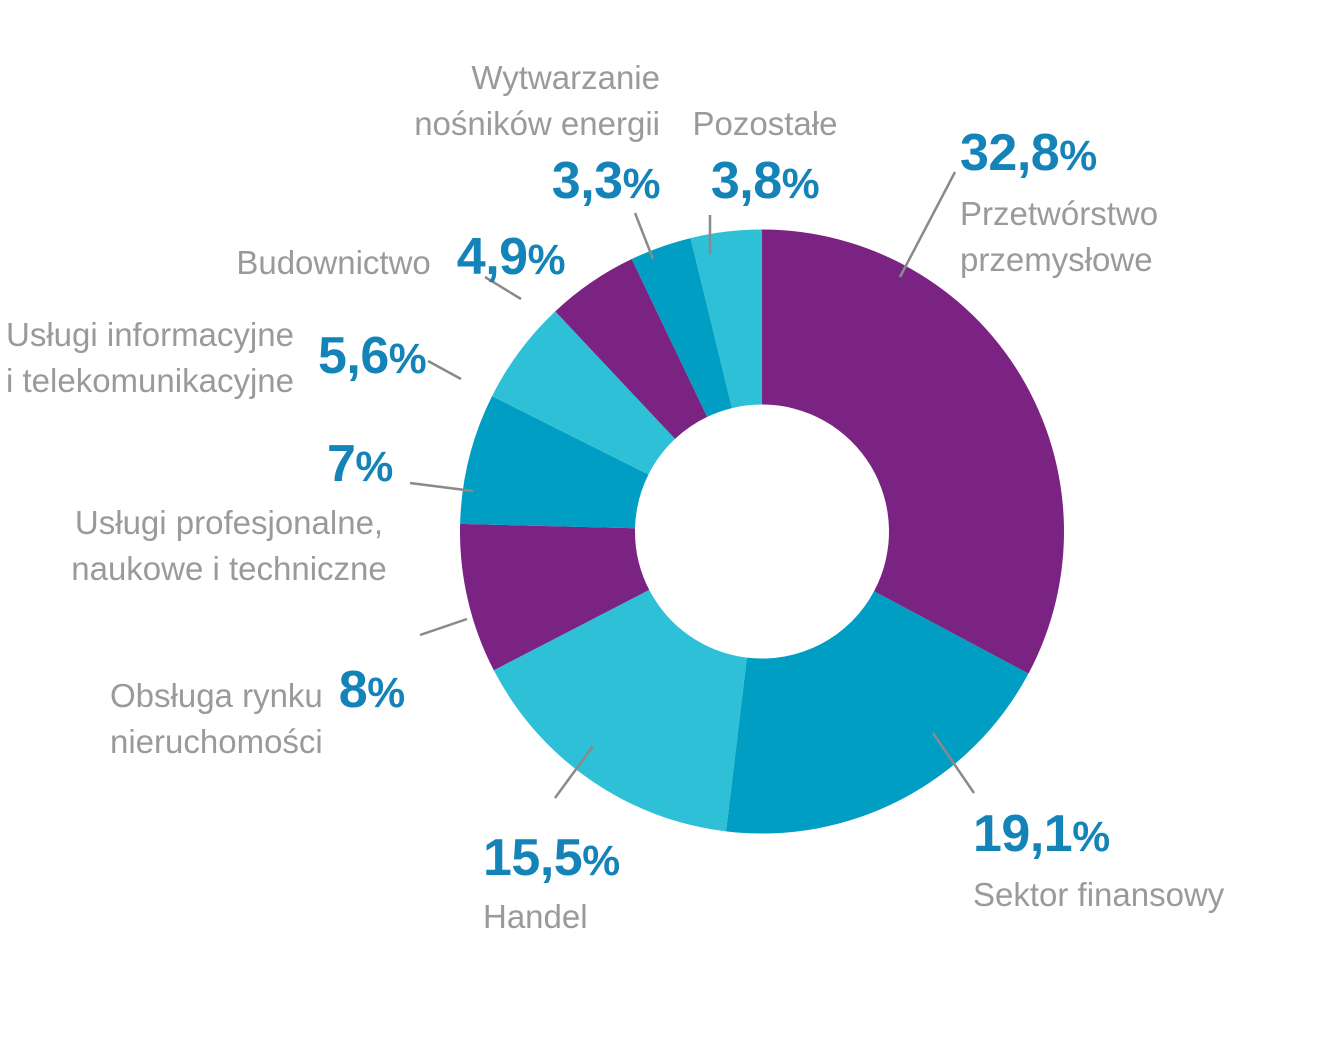  I want to click on segment-label: Handel, so click(535, 916).